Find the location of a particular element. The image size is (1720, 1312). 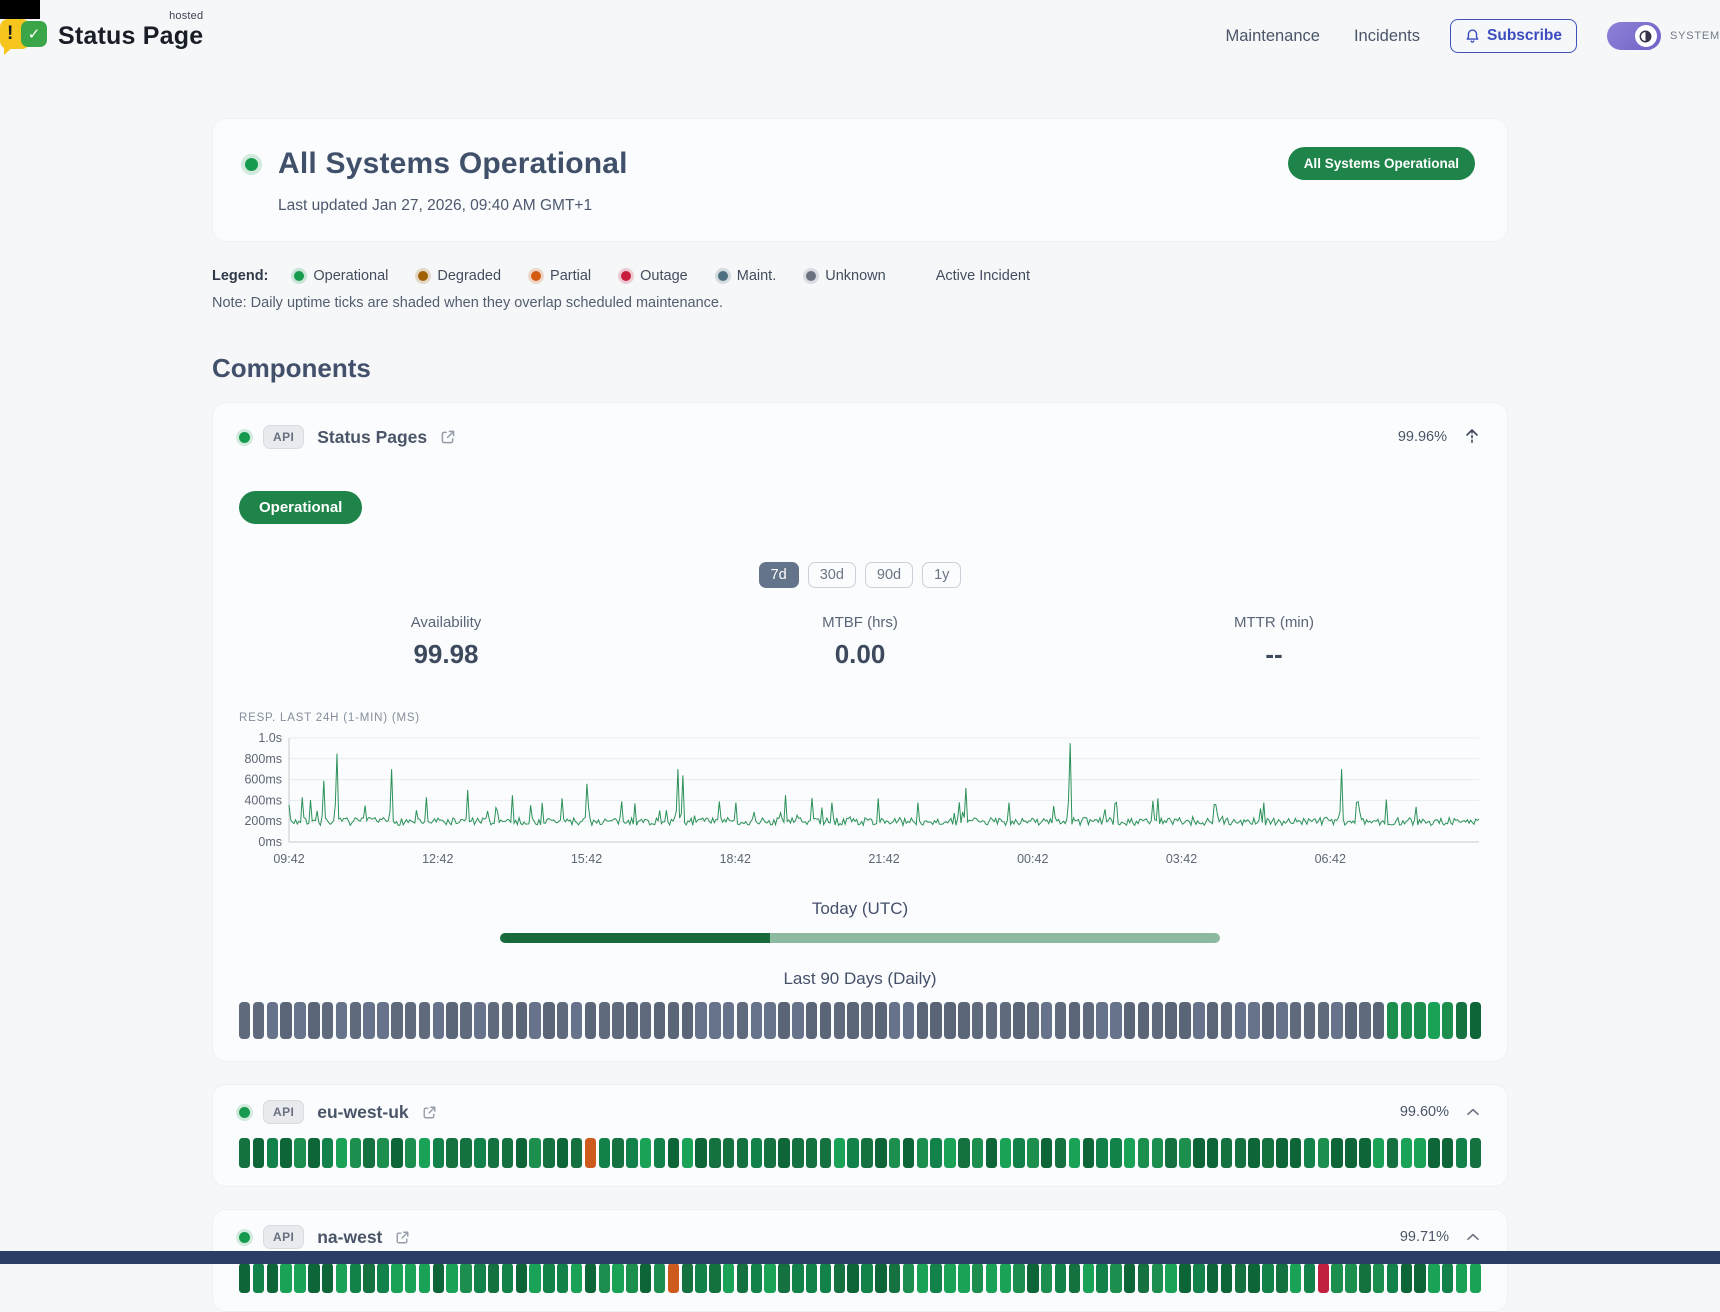

component-name: Status Pages is located at coordinates (372, 436).